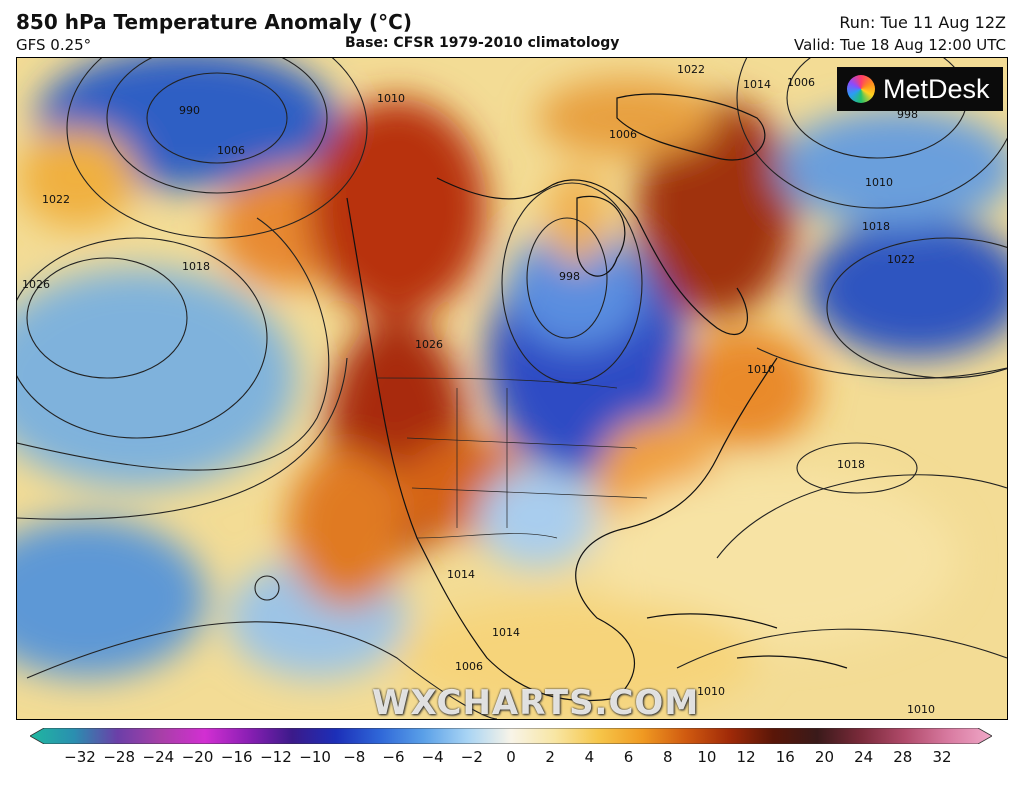 The width and height of the screenshot is (1024, 785). What do you see at coordinates (119, 757) in the screenshot?
I see `color-scale-tick-label: −28` at bounding box center [119, 757].